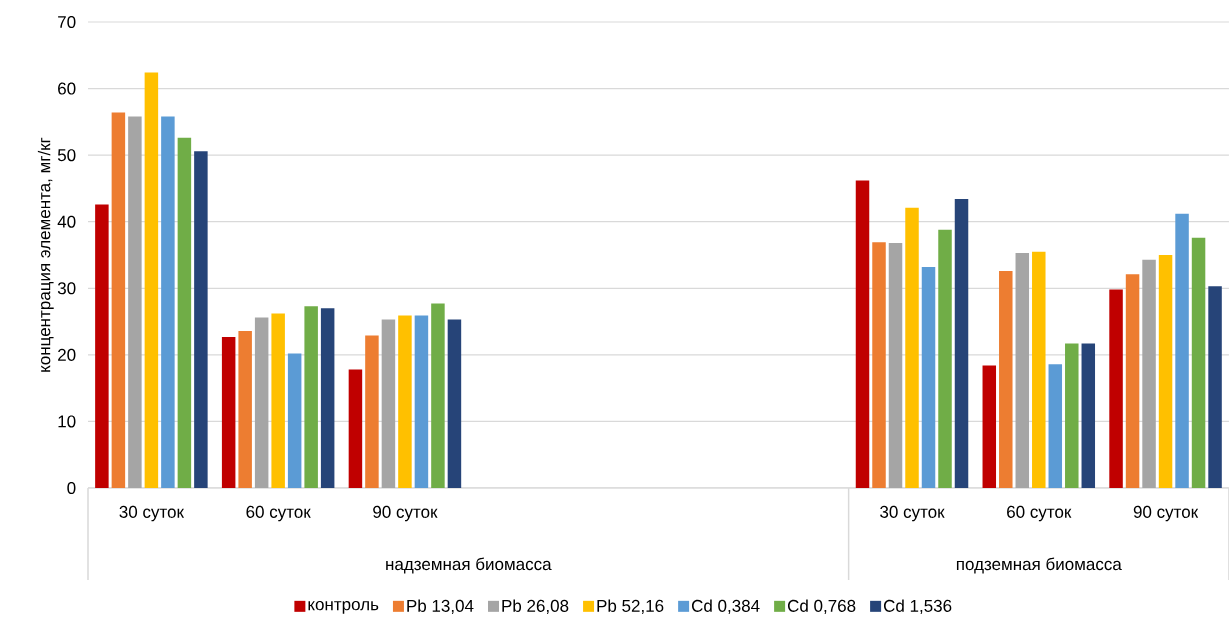 The height and width of the screenshot is (625, 1229). What do you see at coordinates (469, 565) in the screenshot?
I see `text: надземная биомасса` at bounding box center [469, 565].